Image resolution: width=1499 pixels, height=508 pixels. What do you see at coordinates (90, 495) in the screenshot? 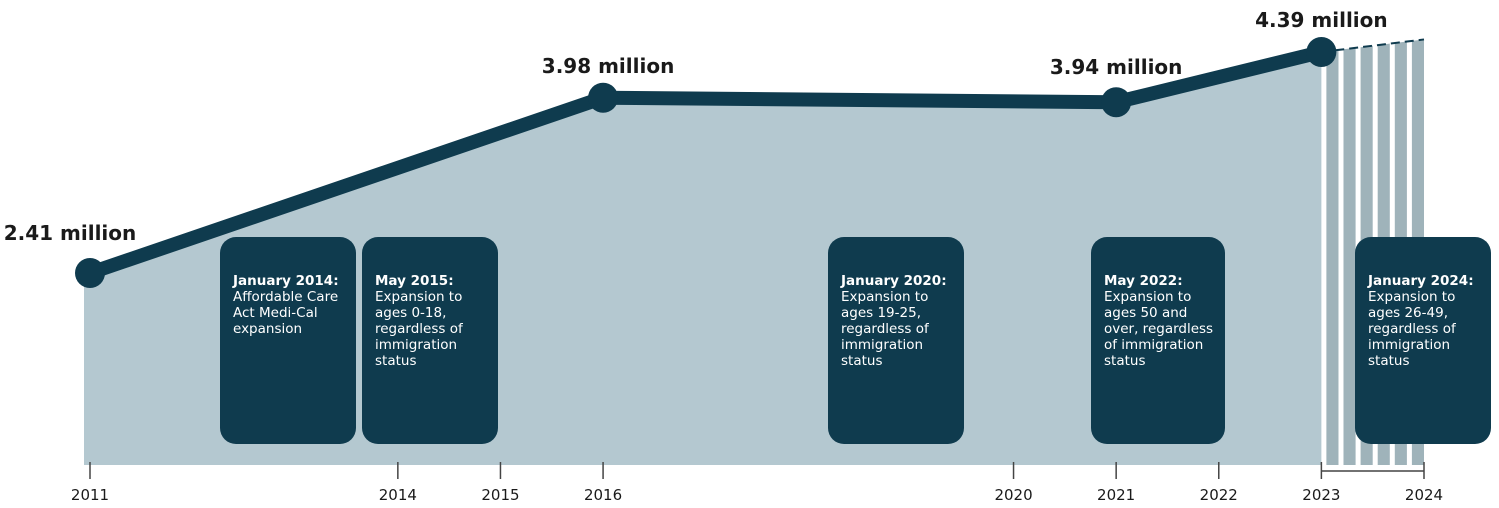
I see `x-tick-label: 2011` at bounding box center [90, 495].